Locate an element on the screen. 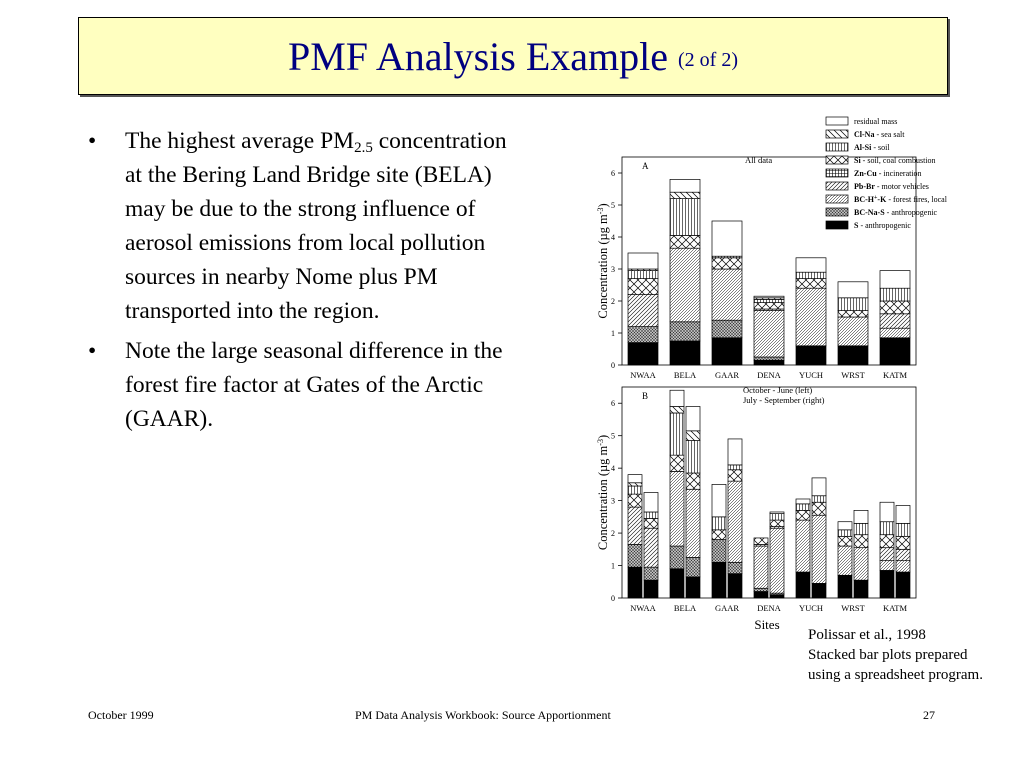  slide-title: PMF Analysis Example is located at coordinates (478, 56).